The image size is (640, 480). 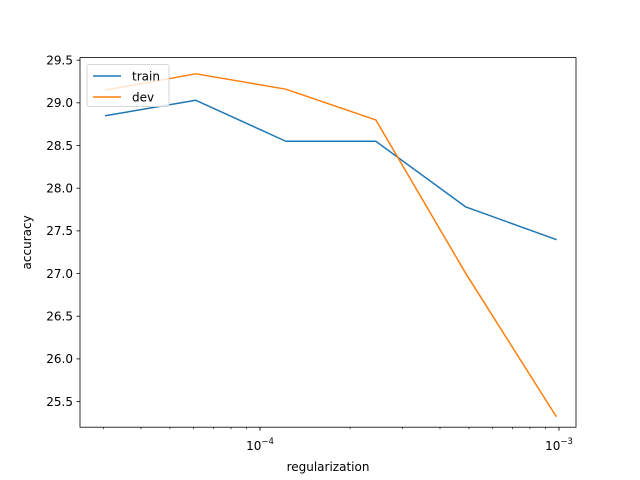 I want to click on legend: train dev, so click(x=128, y=85).